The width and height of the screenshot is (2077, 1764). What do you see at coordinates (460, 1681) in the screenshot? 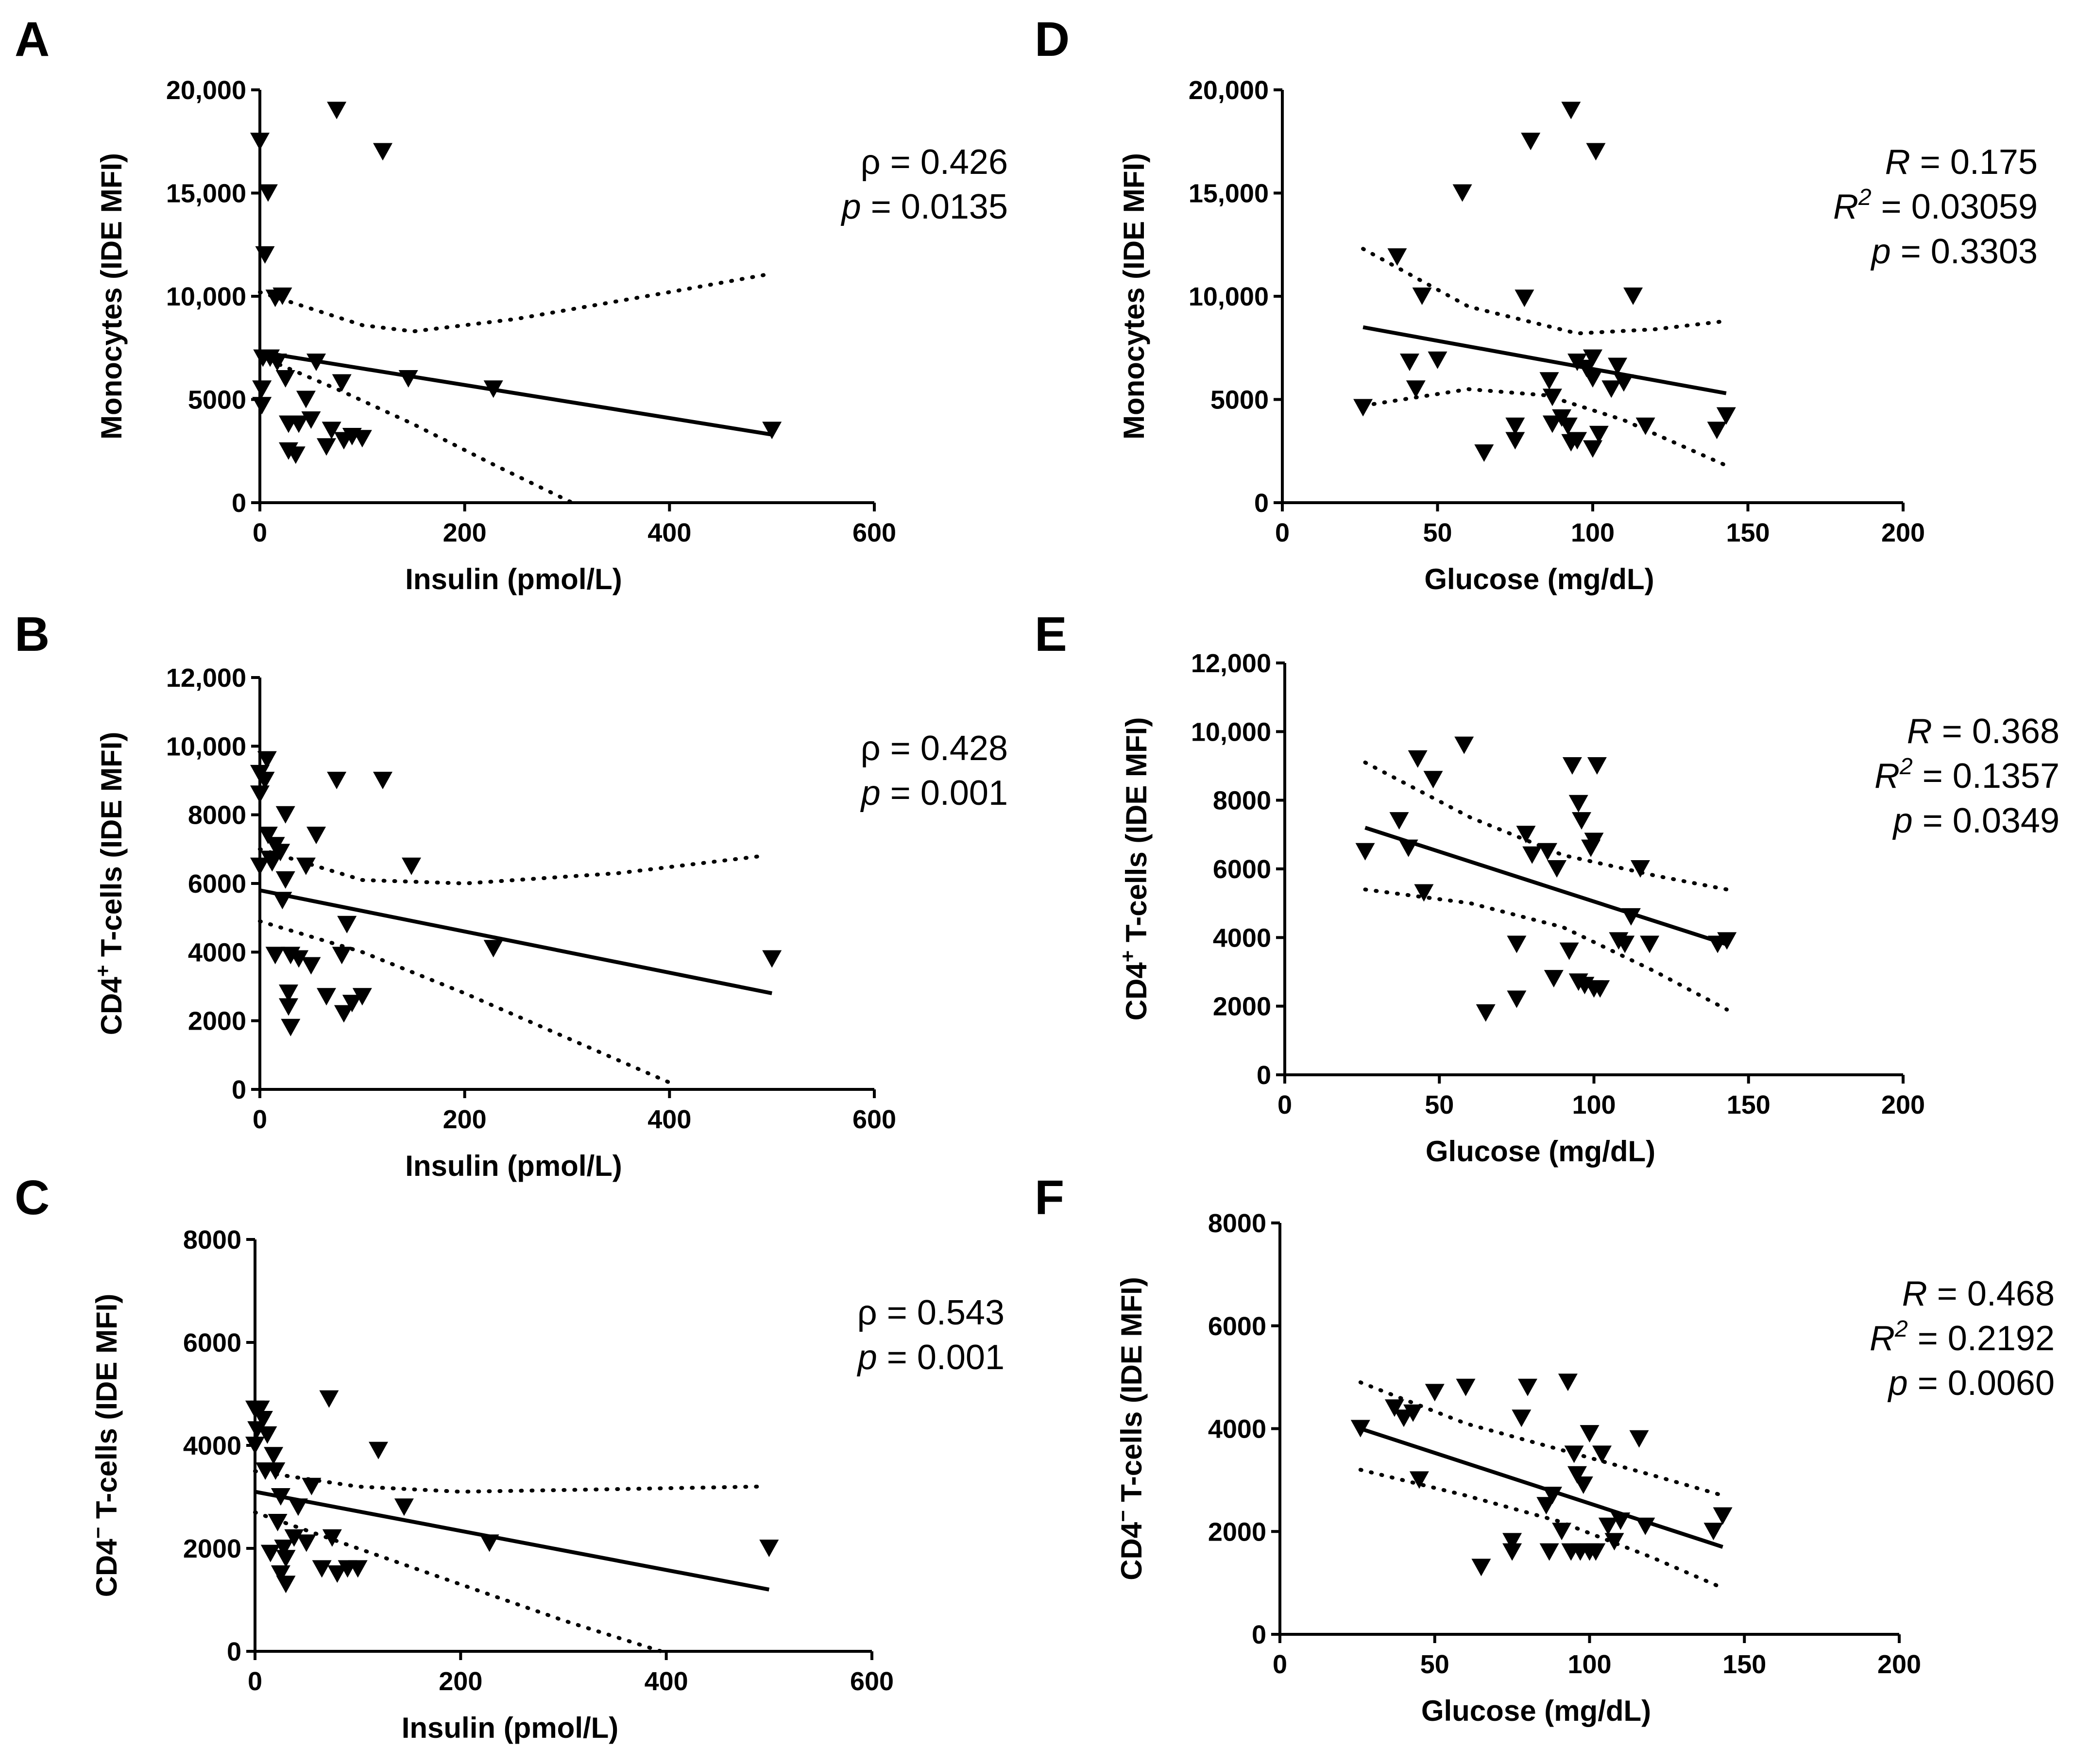
I see `x-tick-label: 200` at bounding box center [460, 1681].